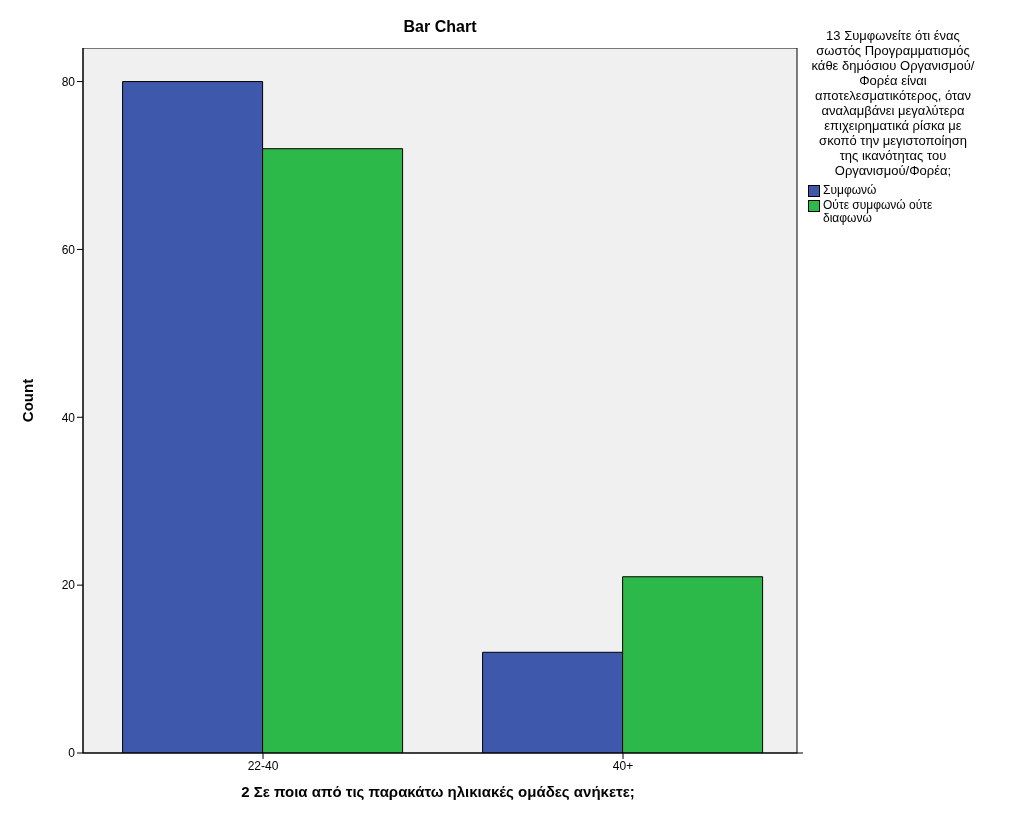  What do you see at coordinates (440, 27) in the screenshot?
I see `chart-title: Bar Chart` at bounding box center [440, 27].